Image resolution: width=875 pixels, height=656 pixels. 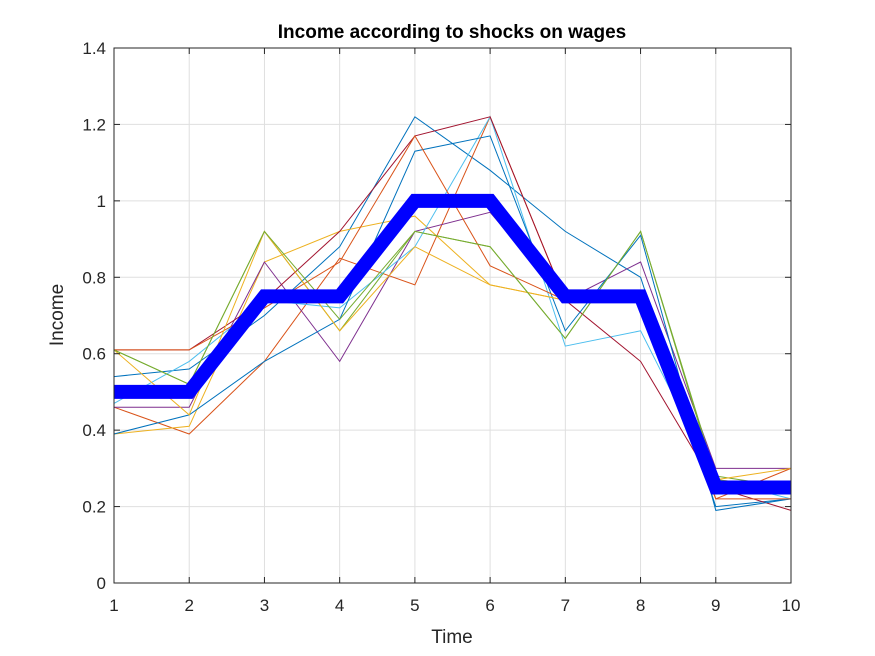 What do you see at coordinates (94, 124) in the screenshot?
I see `y-tick-label: 1.2` at bounding box center [94, 124].